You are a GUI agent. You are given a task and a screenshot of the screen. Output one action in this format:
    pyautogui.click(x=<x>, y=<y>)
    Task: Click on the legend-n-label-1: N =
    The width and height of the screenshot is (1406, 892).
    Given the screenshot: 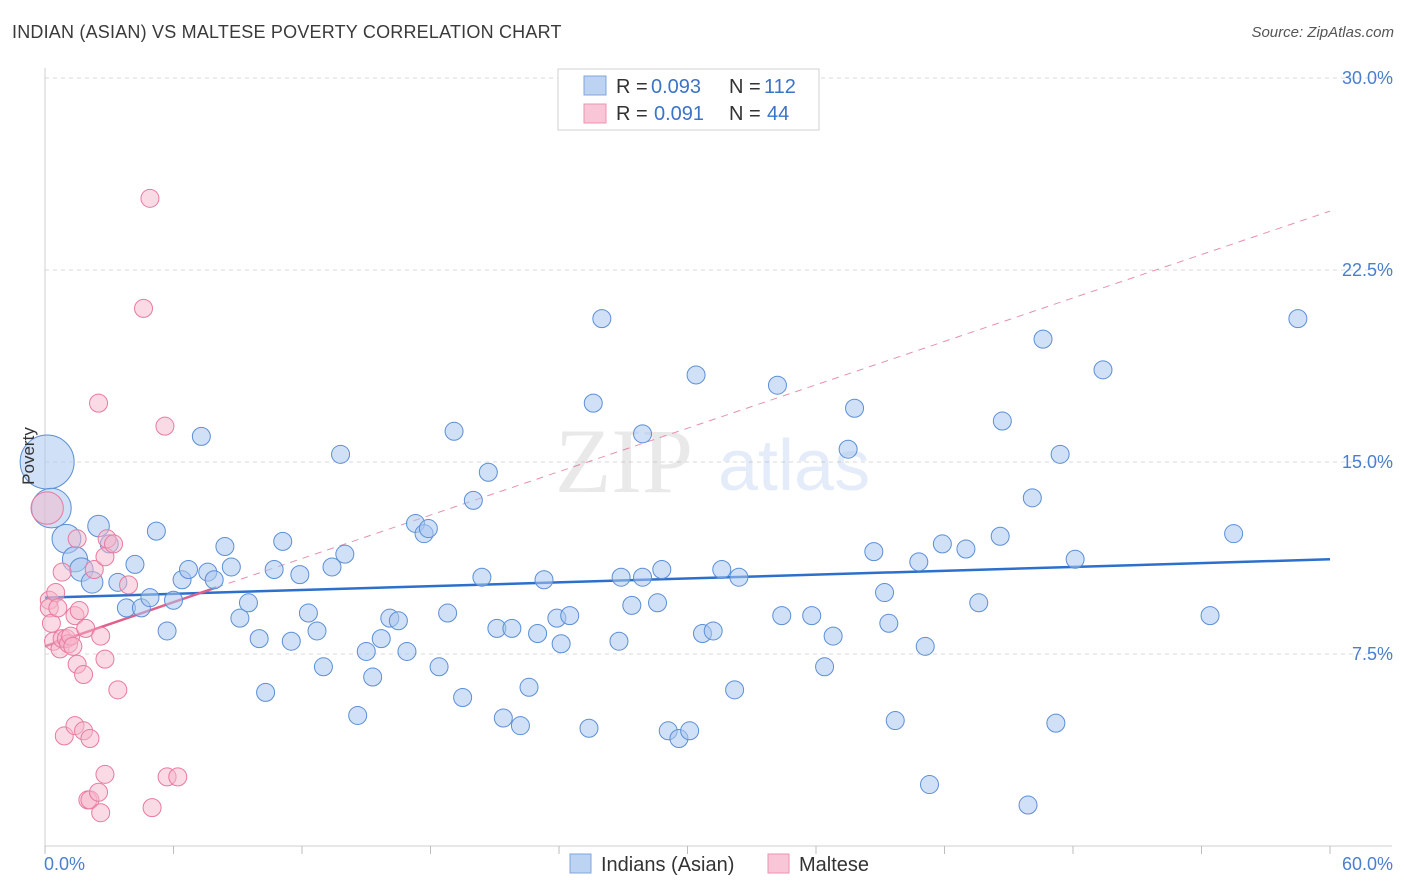 What is the action you would take?
    pyautogui.click(x=745, y=87)
    